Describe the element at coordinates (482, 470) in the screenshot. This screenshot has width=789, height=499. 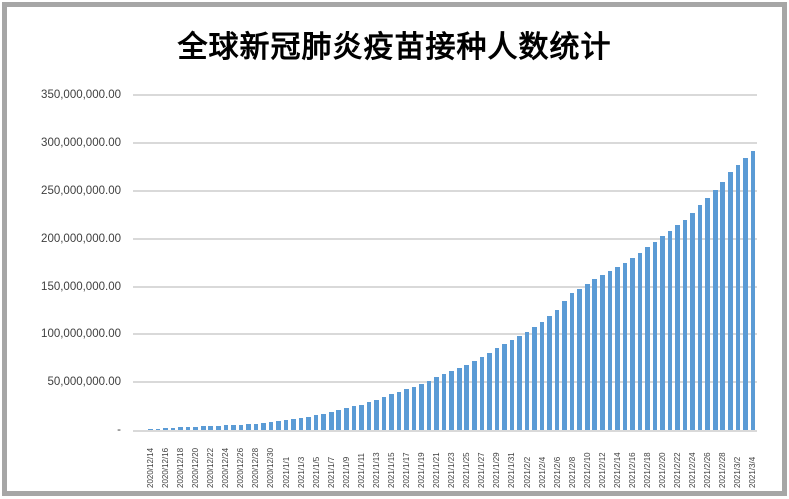
I see `x-axis-tick-label: 2021/1/27` at that location.